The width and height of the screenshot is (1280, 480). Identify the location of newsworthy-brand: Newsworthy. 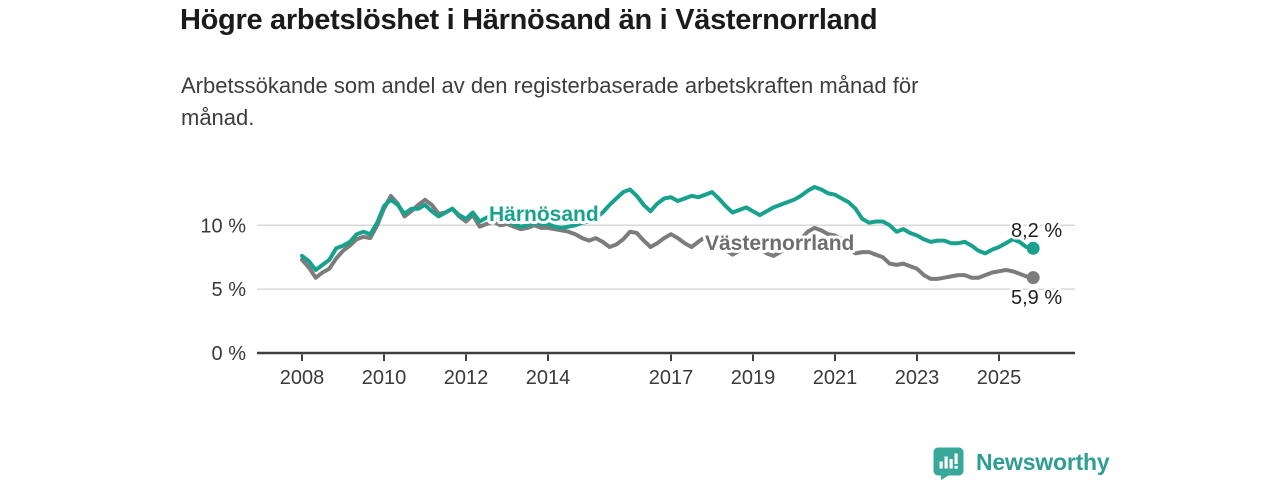
(1020, 462).